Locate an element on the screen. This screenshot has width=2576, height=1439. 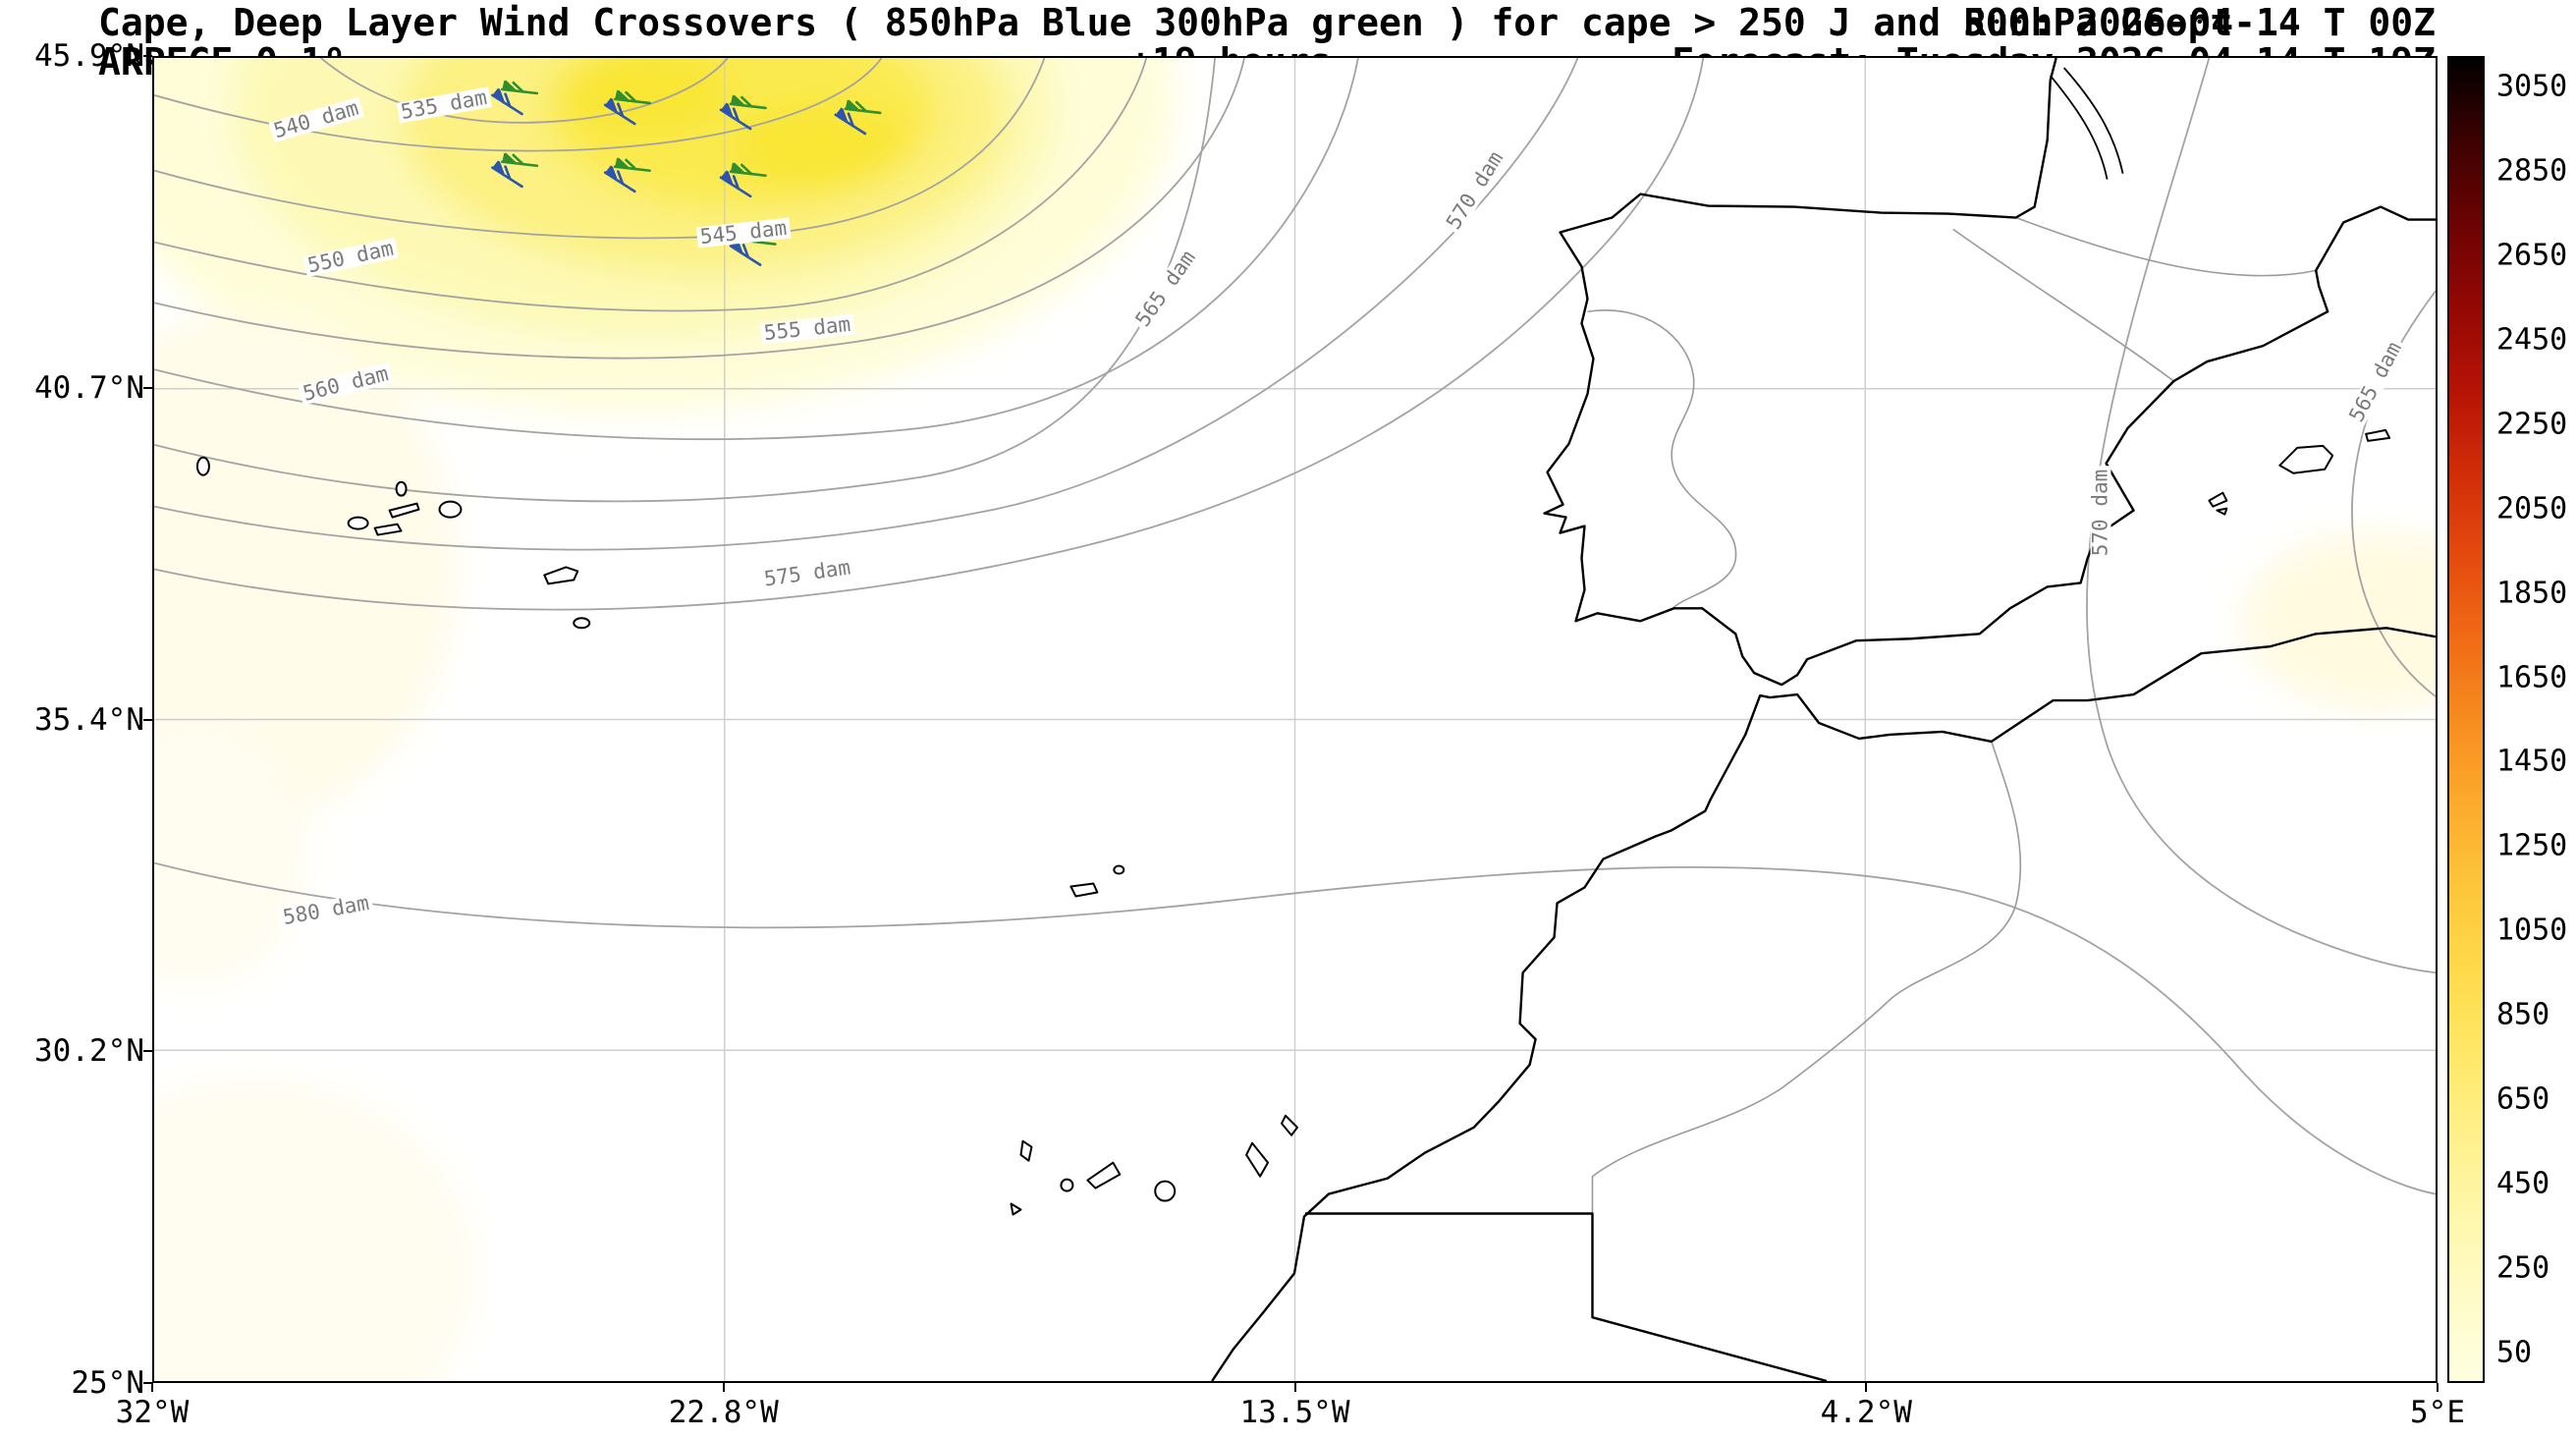
colorbar-tick-label: 2250 is located at coordinates (2532, 424).